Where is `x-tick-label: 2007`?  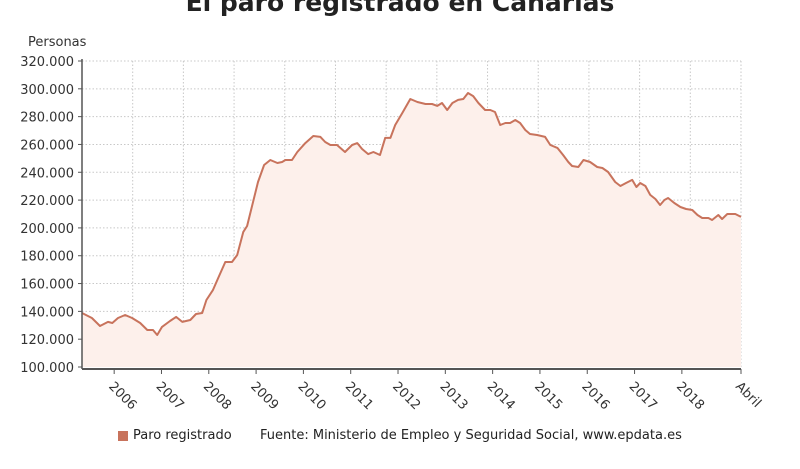
x-tick-label: 2007 is located at coordinates (170, 396).